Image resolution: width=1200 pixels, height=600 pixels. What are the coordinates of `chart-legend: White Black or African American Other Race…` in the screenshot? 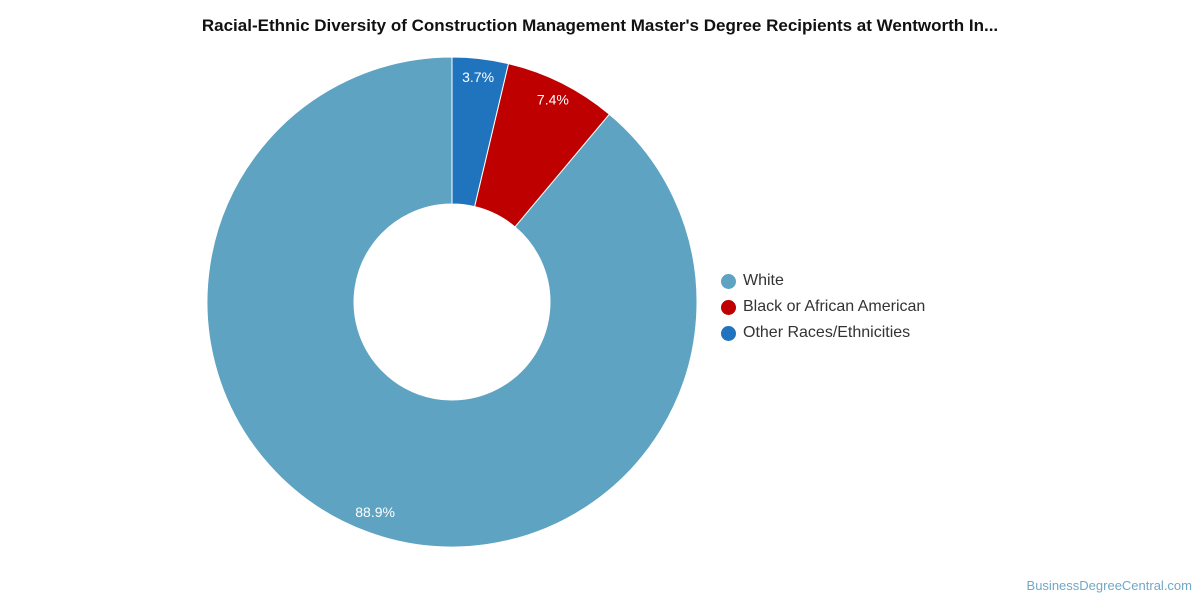 It's located at (823, 307).